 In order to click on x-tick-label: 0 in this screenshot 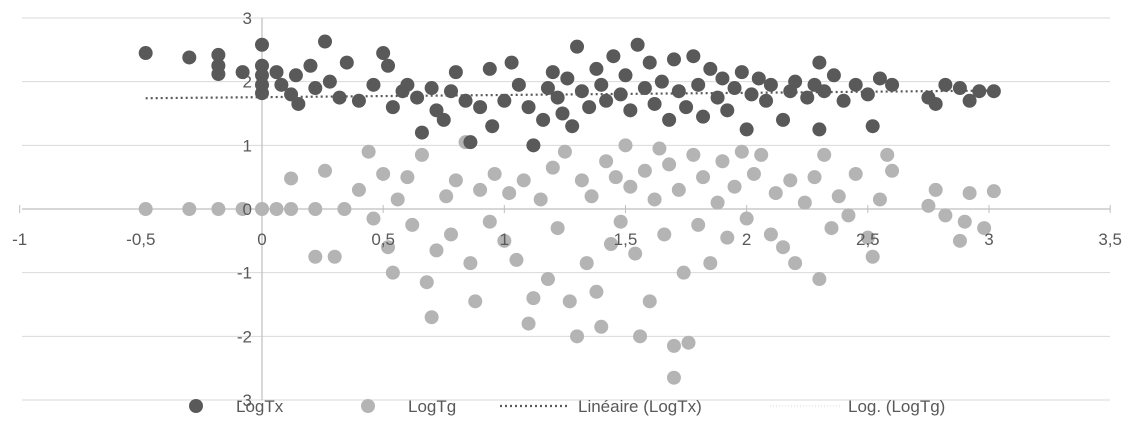, I will do `click(261, 239)`.